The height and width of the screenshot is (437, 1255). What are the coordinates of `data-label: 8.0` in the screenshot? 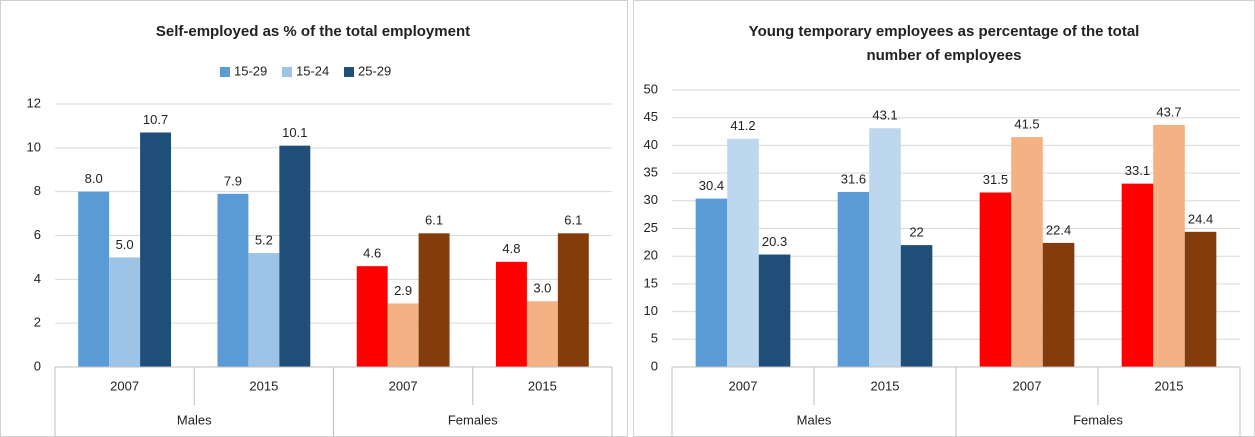 It's located at (94, 178).